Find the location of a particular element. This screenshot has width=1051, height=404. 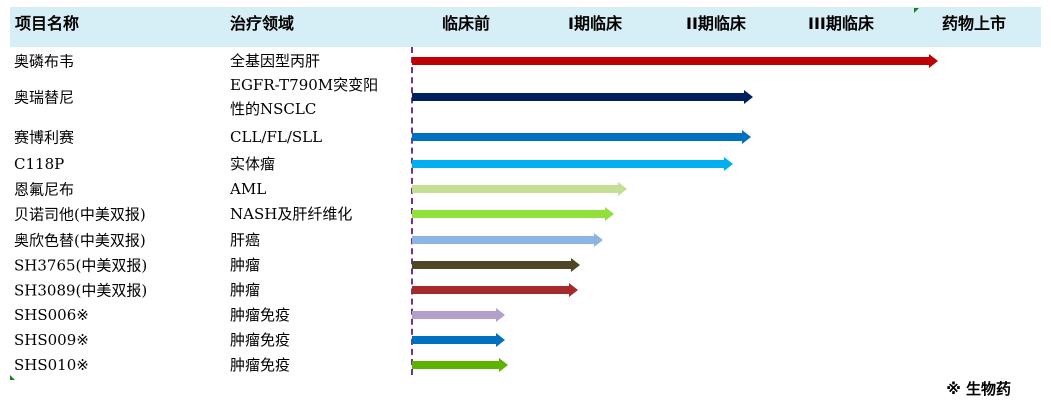

project-name: 赛博利赛 is located at coordinates (44, 137).